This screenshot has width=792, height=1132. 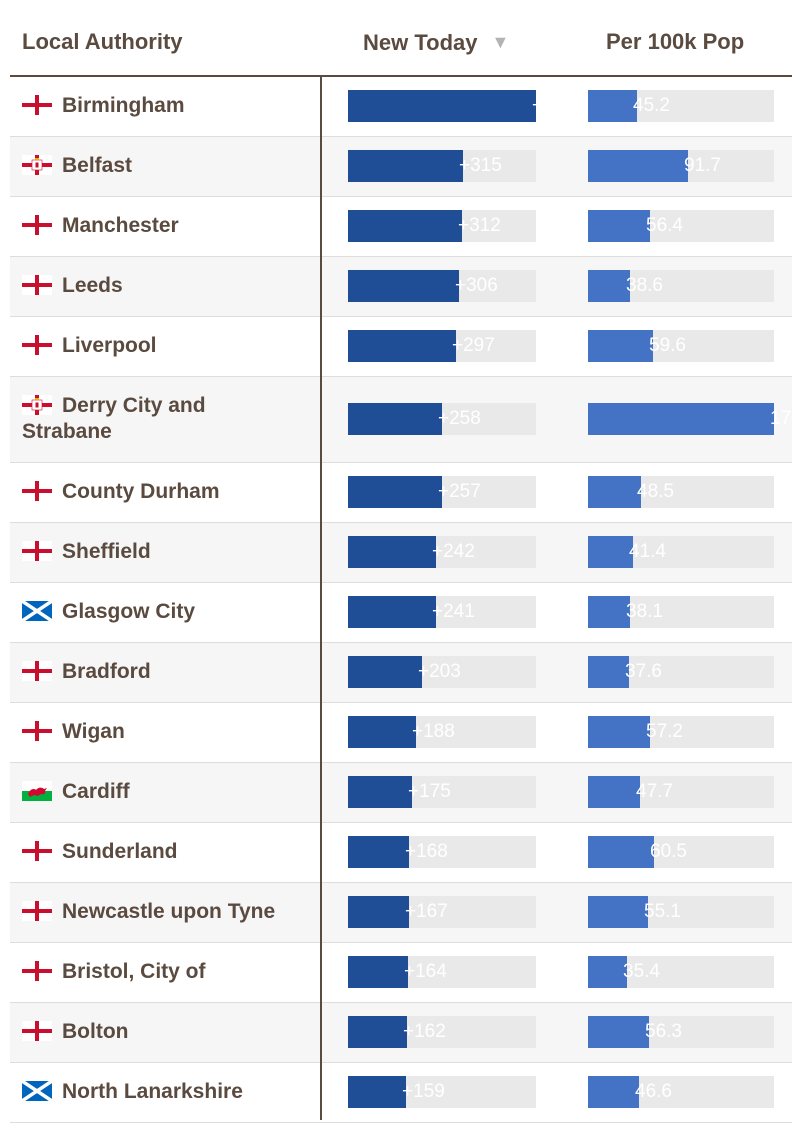 What do you see at coordinates (459, 491) in the screenshot?
I see `new-today-value: +257` at bounding box center [459, 491].